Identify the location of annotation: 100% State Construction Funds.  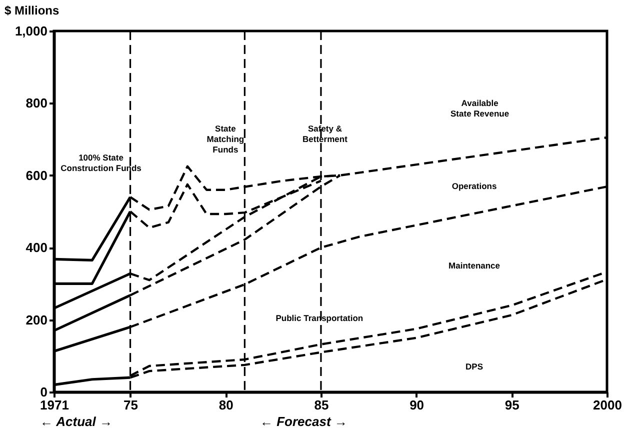
(101, 162).